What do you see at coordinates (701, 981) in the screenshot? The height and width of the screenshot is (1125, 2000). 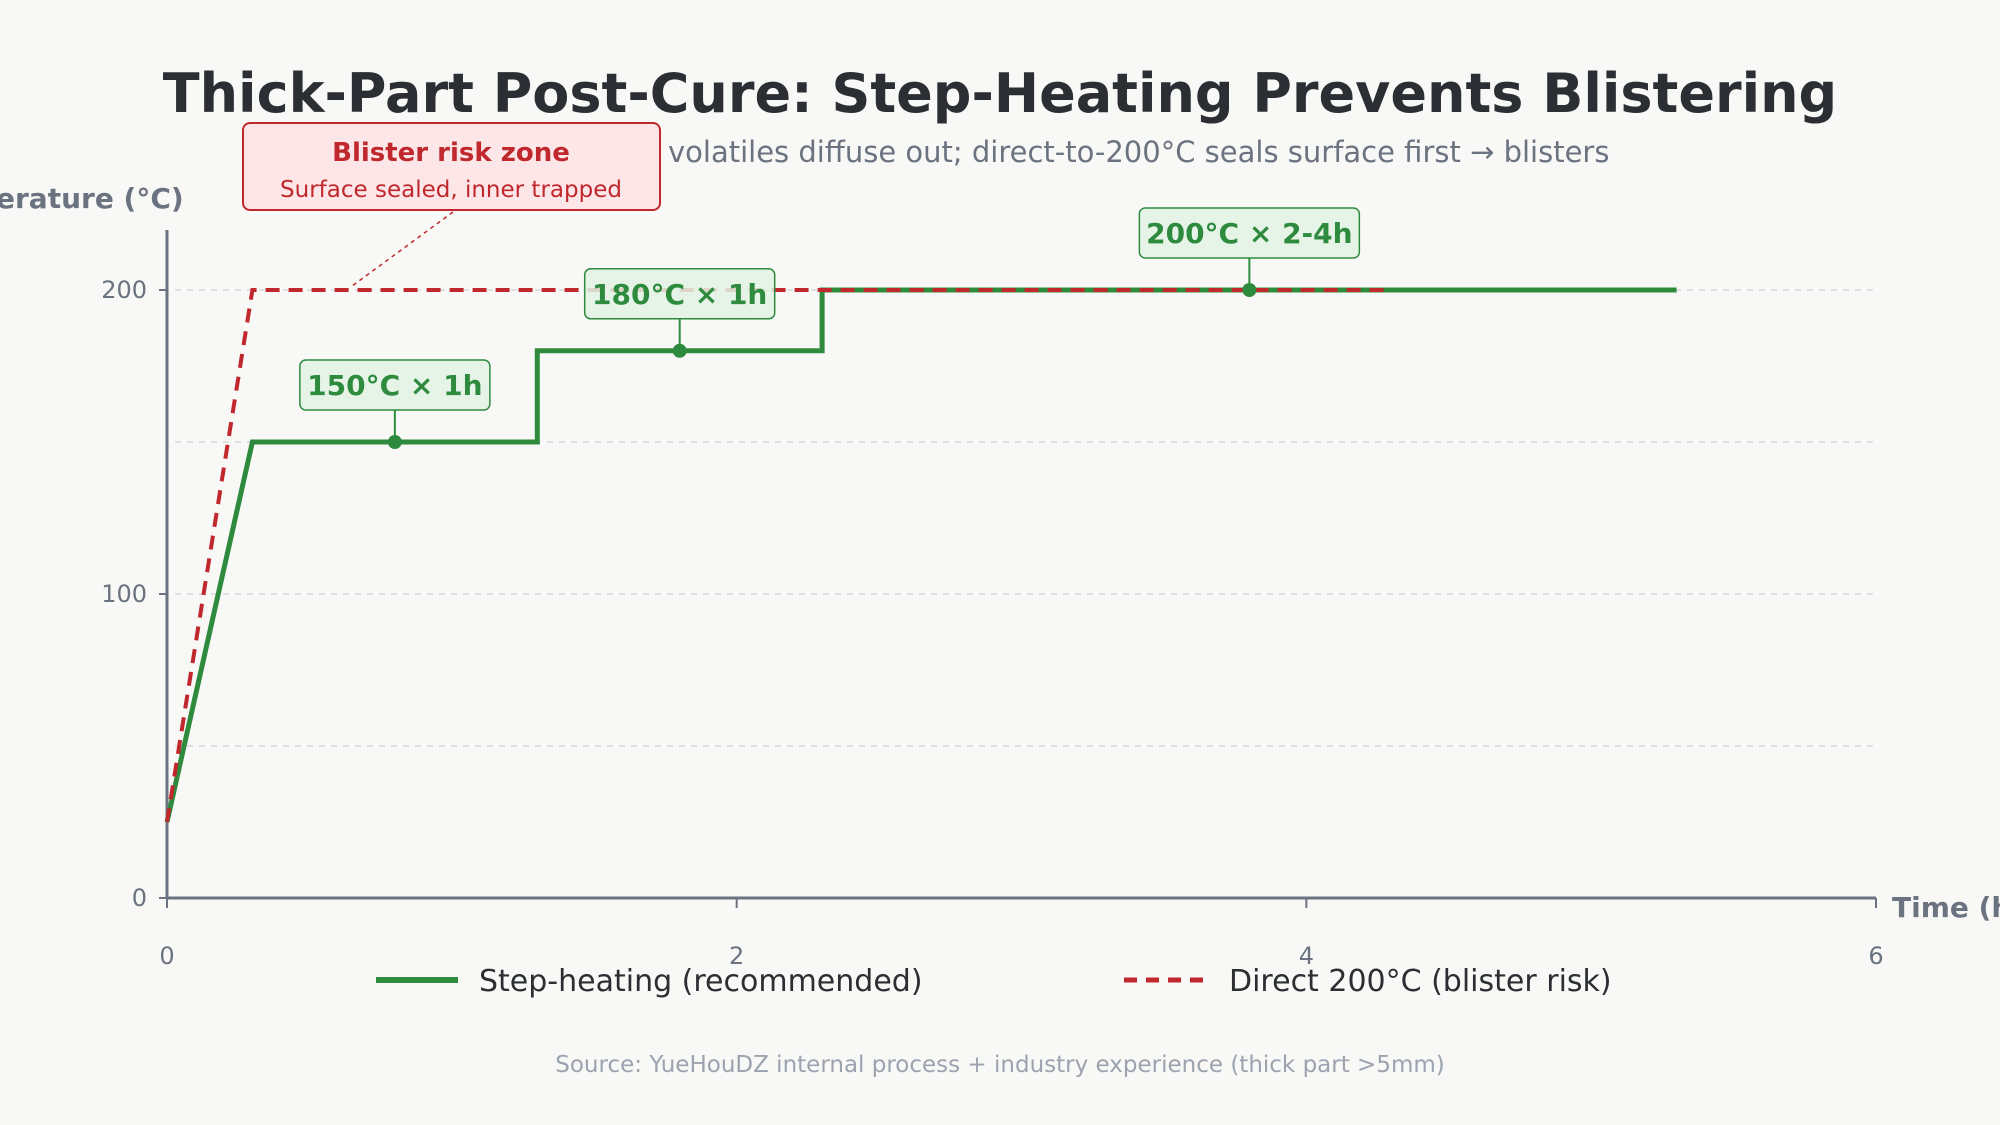 I see `legend-label-step: Step-heating (recommended)` at bounding box center [701, 981].